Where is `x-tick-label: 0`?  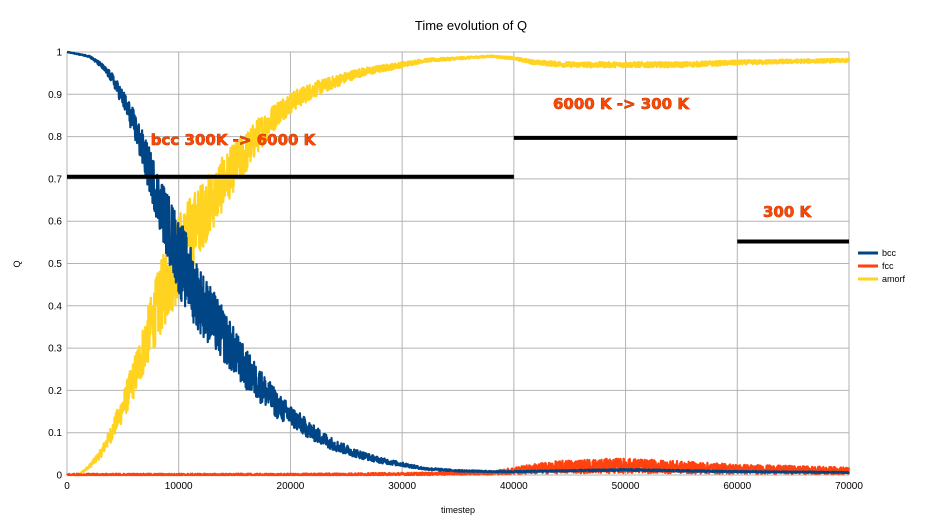
x-tick-label: 0 is located at coordinates (67, 486).